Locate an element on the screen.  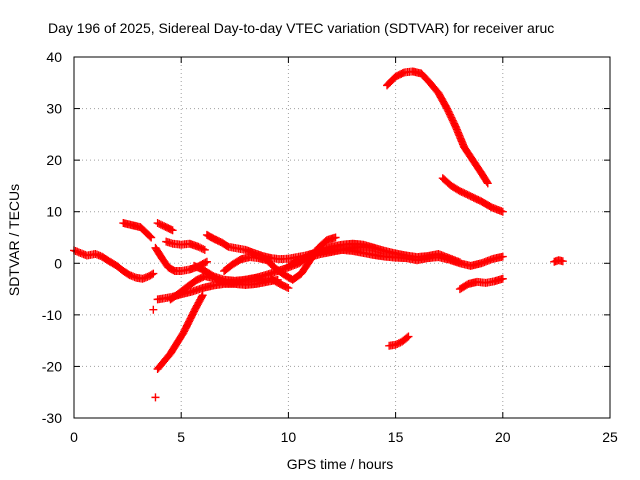
y-tick-label: 20 is located at coordinates (54, 160).